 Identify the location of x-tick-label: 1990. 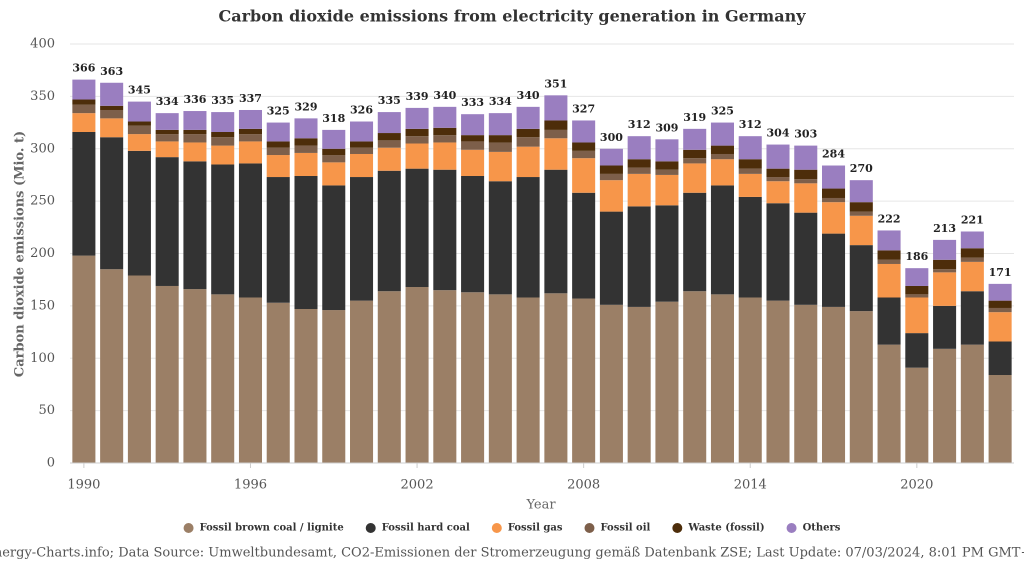
(83, 485).